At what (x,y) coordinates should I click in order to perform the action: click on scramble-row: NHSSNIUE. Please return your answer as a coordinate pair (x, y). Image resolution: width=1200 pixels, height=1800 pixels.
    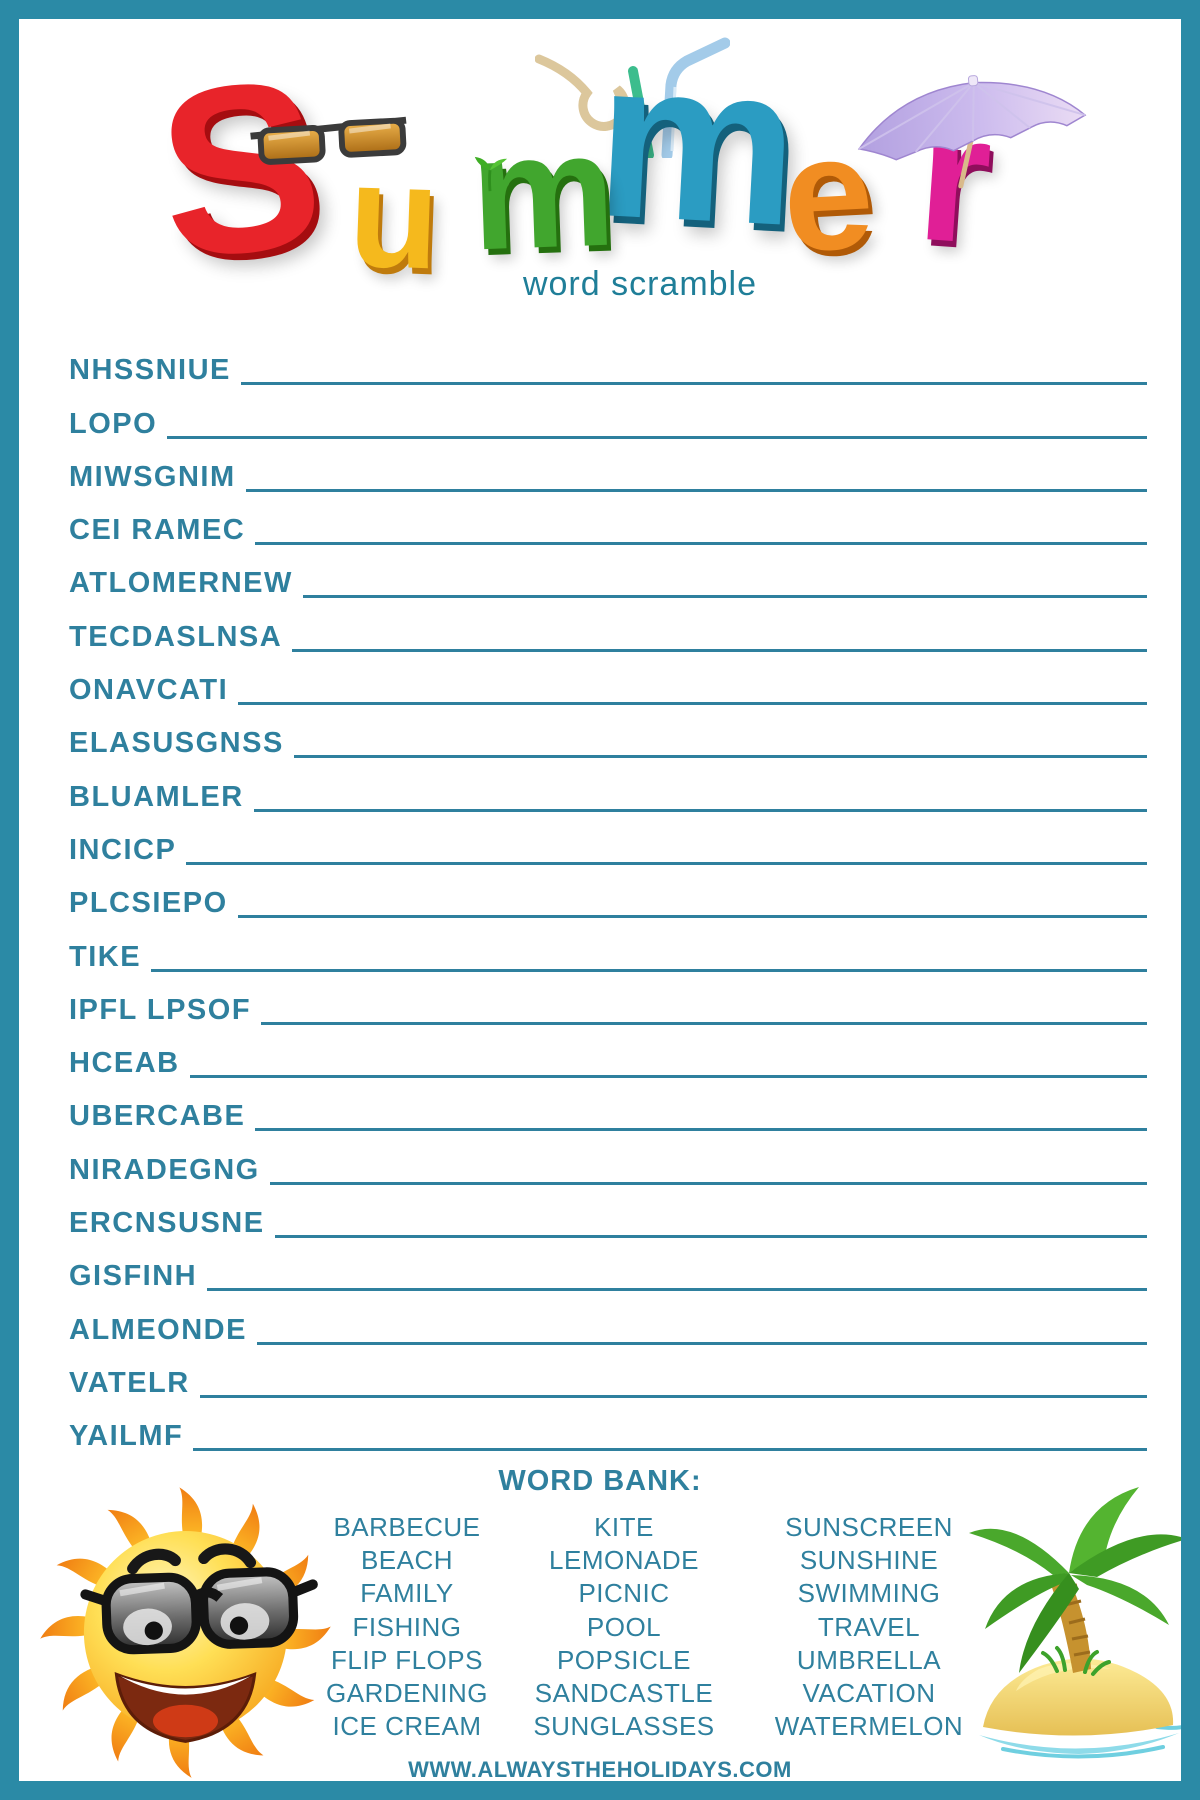
    Looking at the image, I should click on (608, 364).